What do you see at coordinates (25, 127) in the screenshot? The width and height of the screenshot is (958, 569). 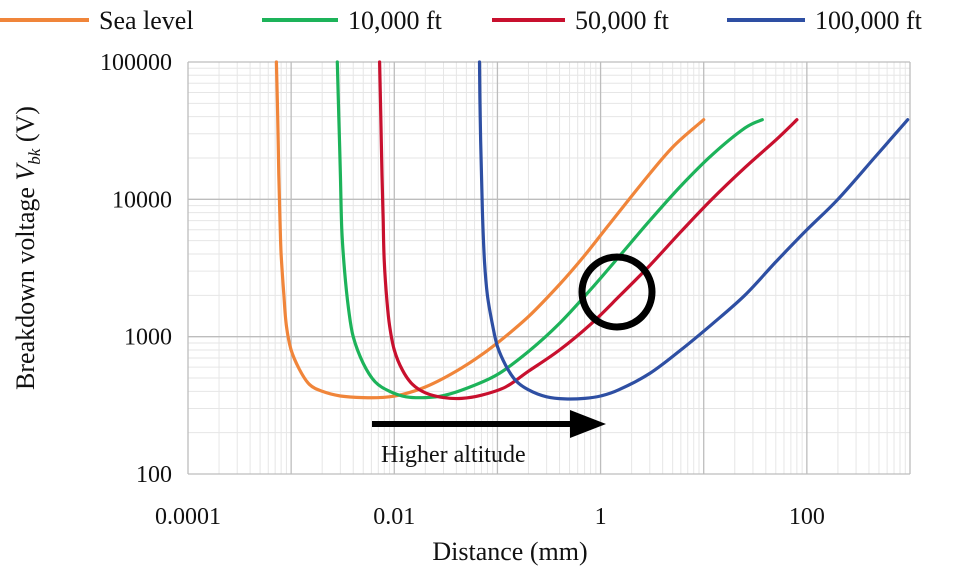 I see `y-axis-title-unit: (V)` at bounding box center [25, 127].